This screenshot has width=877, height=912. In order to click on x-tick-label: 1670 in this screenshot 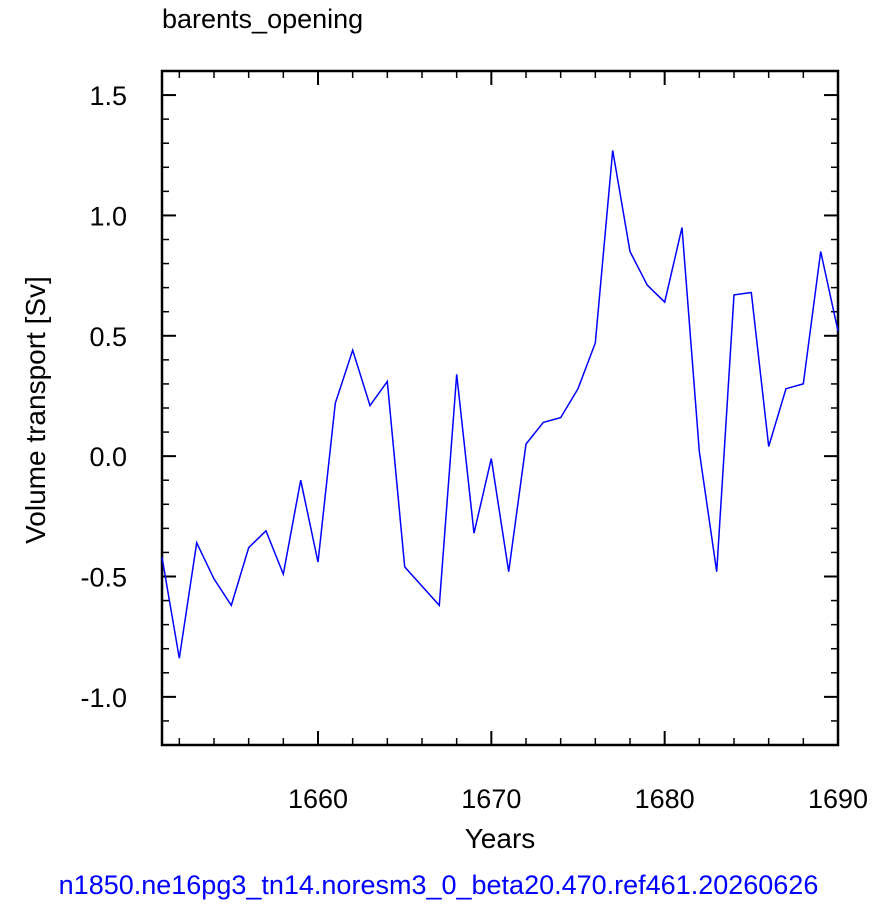, I will do `click(491, 799)`.